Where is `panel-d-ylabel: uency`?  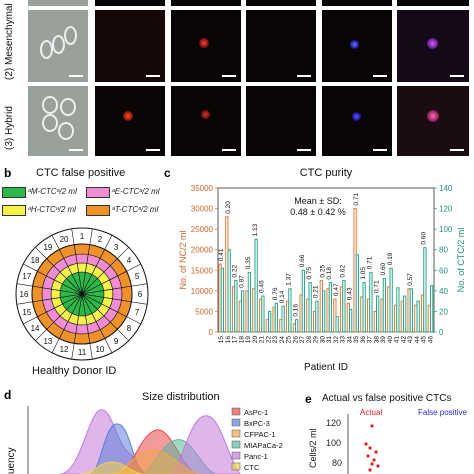 panel-d-ylabel: uency is located at coordinates (11, 460).